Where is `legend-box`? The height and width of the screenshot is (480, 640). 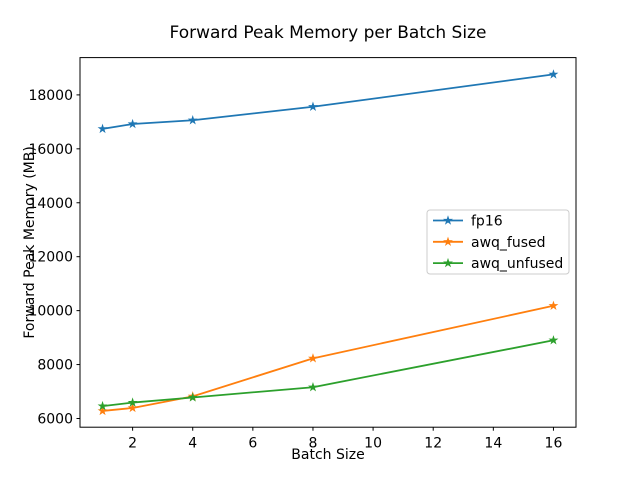
legend-box is located at coordinates (498, 242).